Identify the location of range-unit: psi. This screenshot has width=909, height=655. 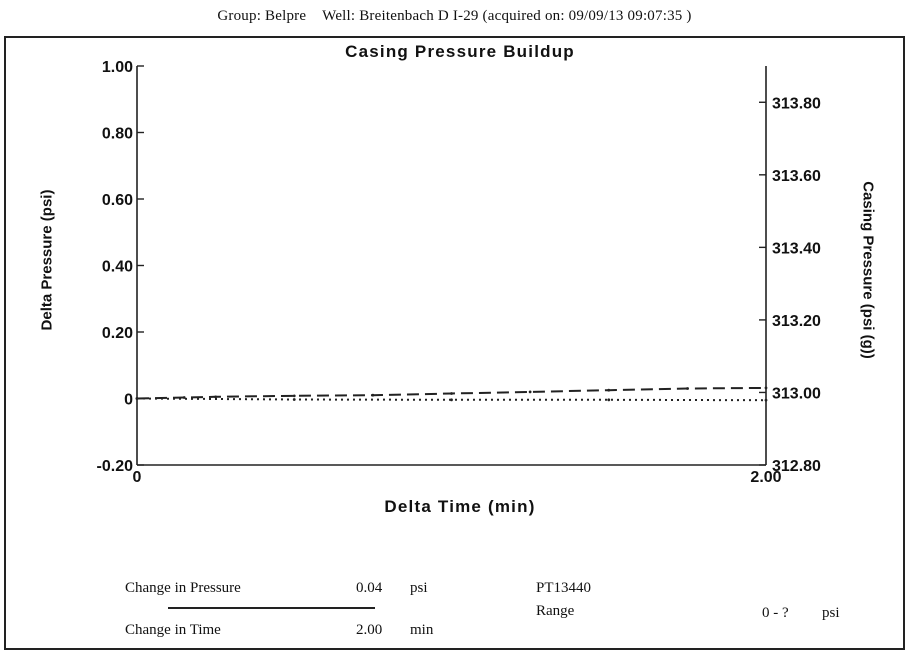
(831, 613).